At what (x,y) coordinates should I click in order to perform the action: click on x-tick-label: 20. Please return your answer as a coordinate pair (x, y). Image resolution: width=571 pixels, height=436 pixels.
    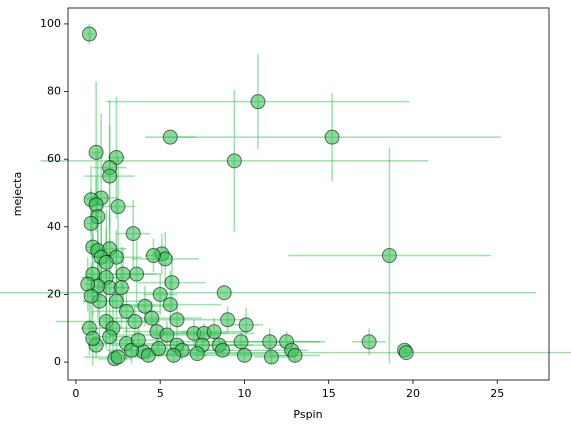
    Looking at the image, I should click on (413, 393).